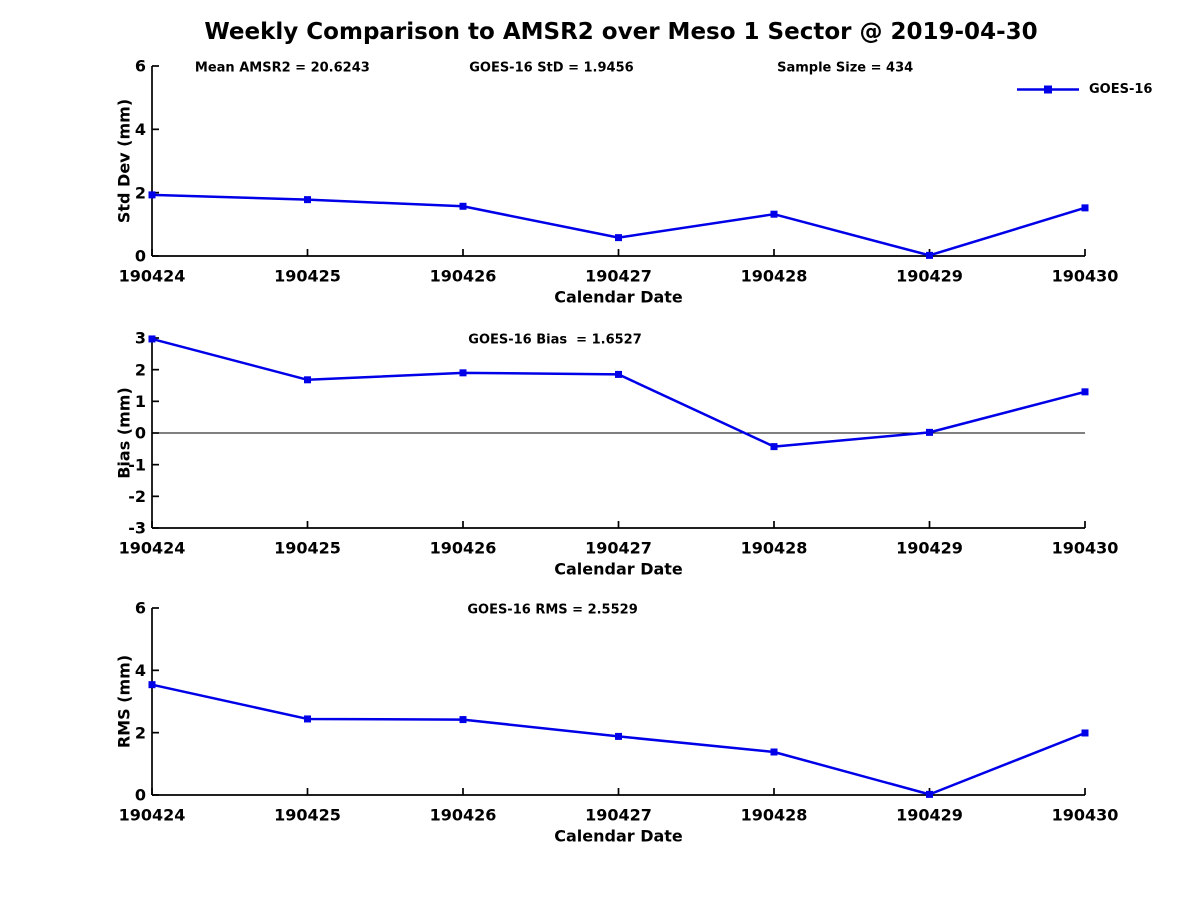 This screenshot has width=1200, height=900. Describe the element at coordinates (140, 338) in the screenshot. I see `y-tick-label: 3` at that location.